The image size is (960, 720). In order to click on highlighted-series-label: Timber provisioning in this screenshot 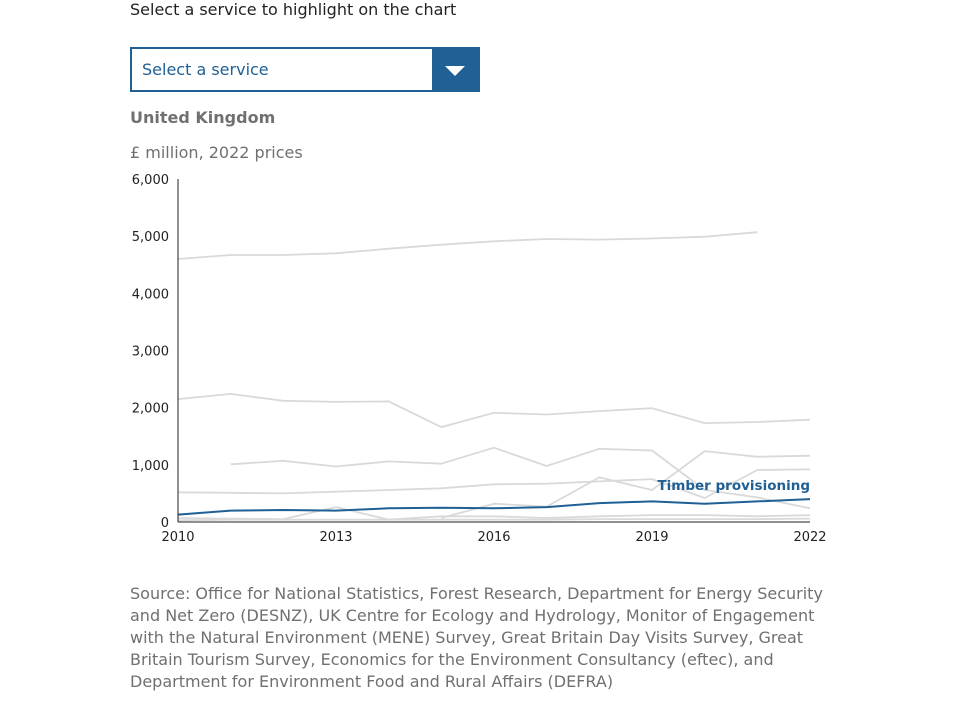, I will do `click(733, 486)`.